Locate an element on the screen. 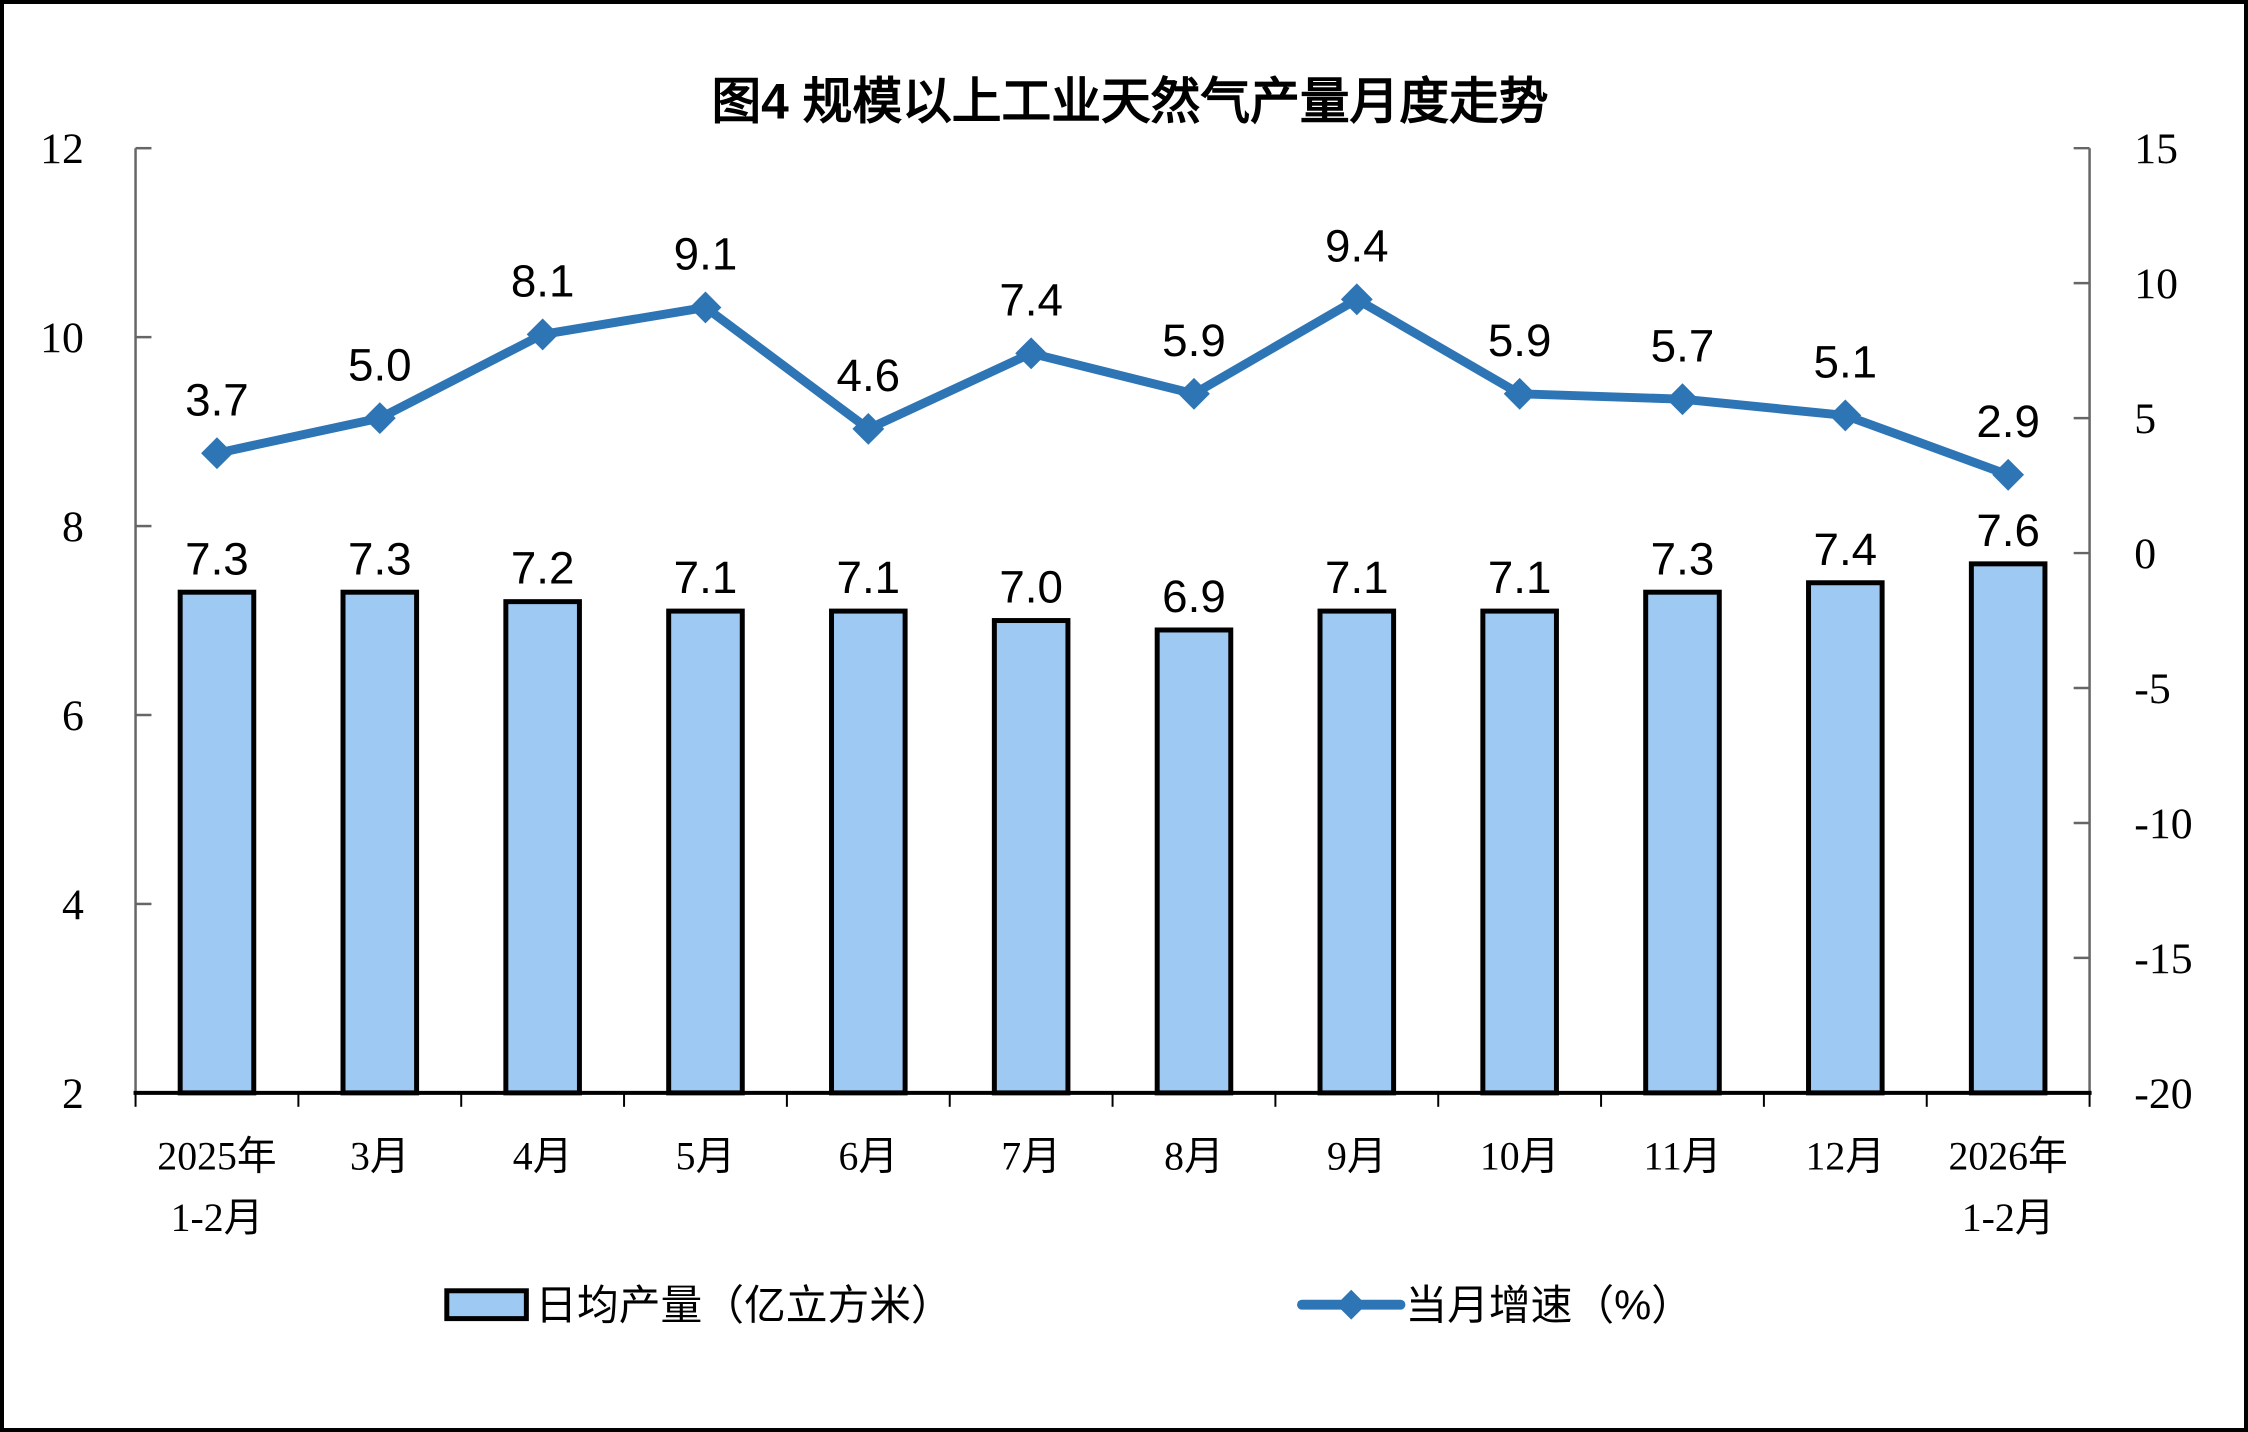 The width and height of the screenshot is (2248, 1432). line-data-label: 8.1 is located at coordinates (543, 281).